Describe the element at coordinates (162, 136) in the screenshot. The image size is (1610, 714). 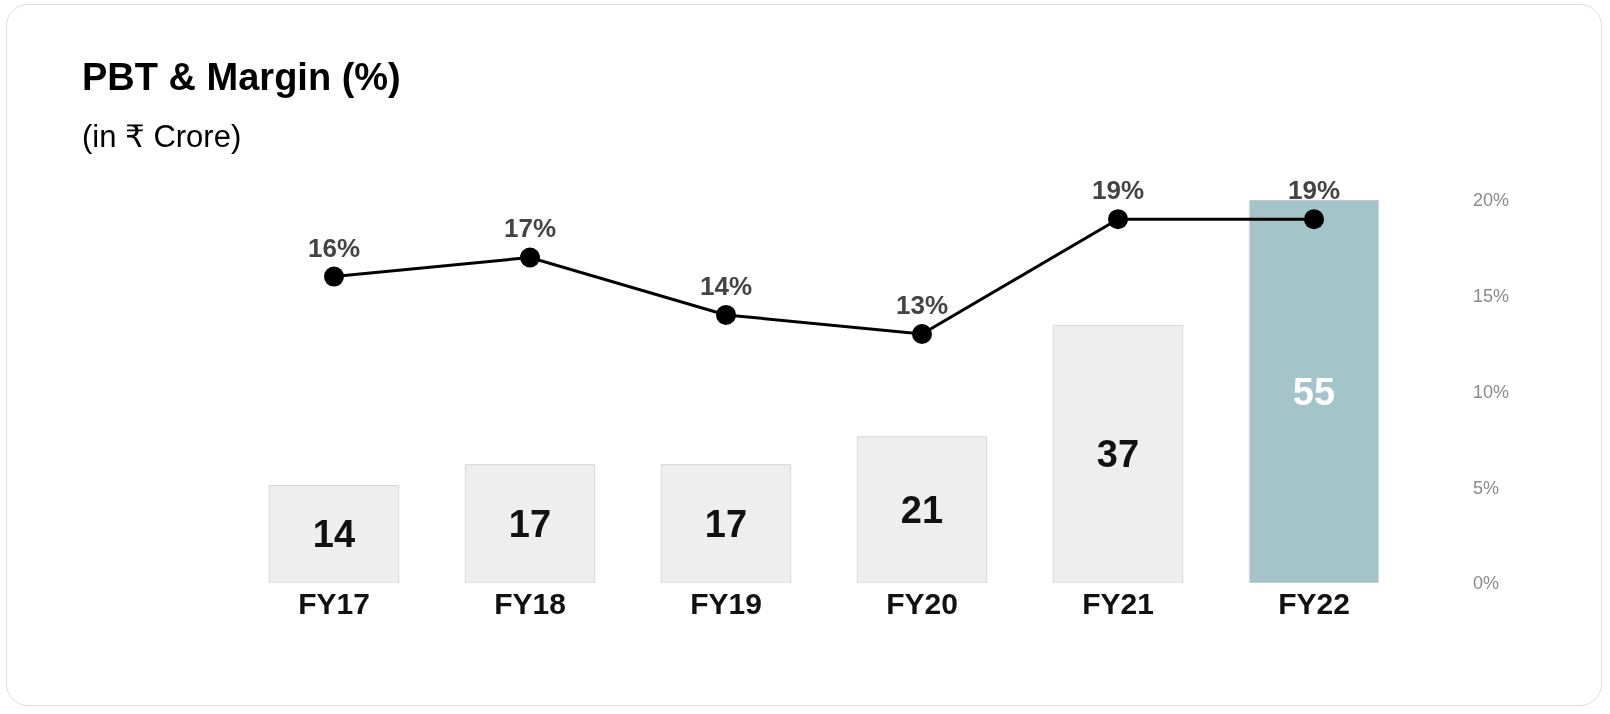
I see `chart-subtitle: (in ₹ Crore)` at that location.